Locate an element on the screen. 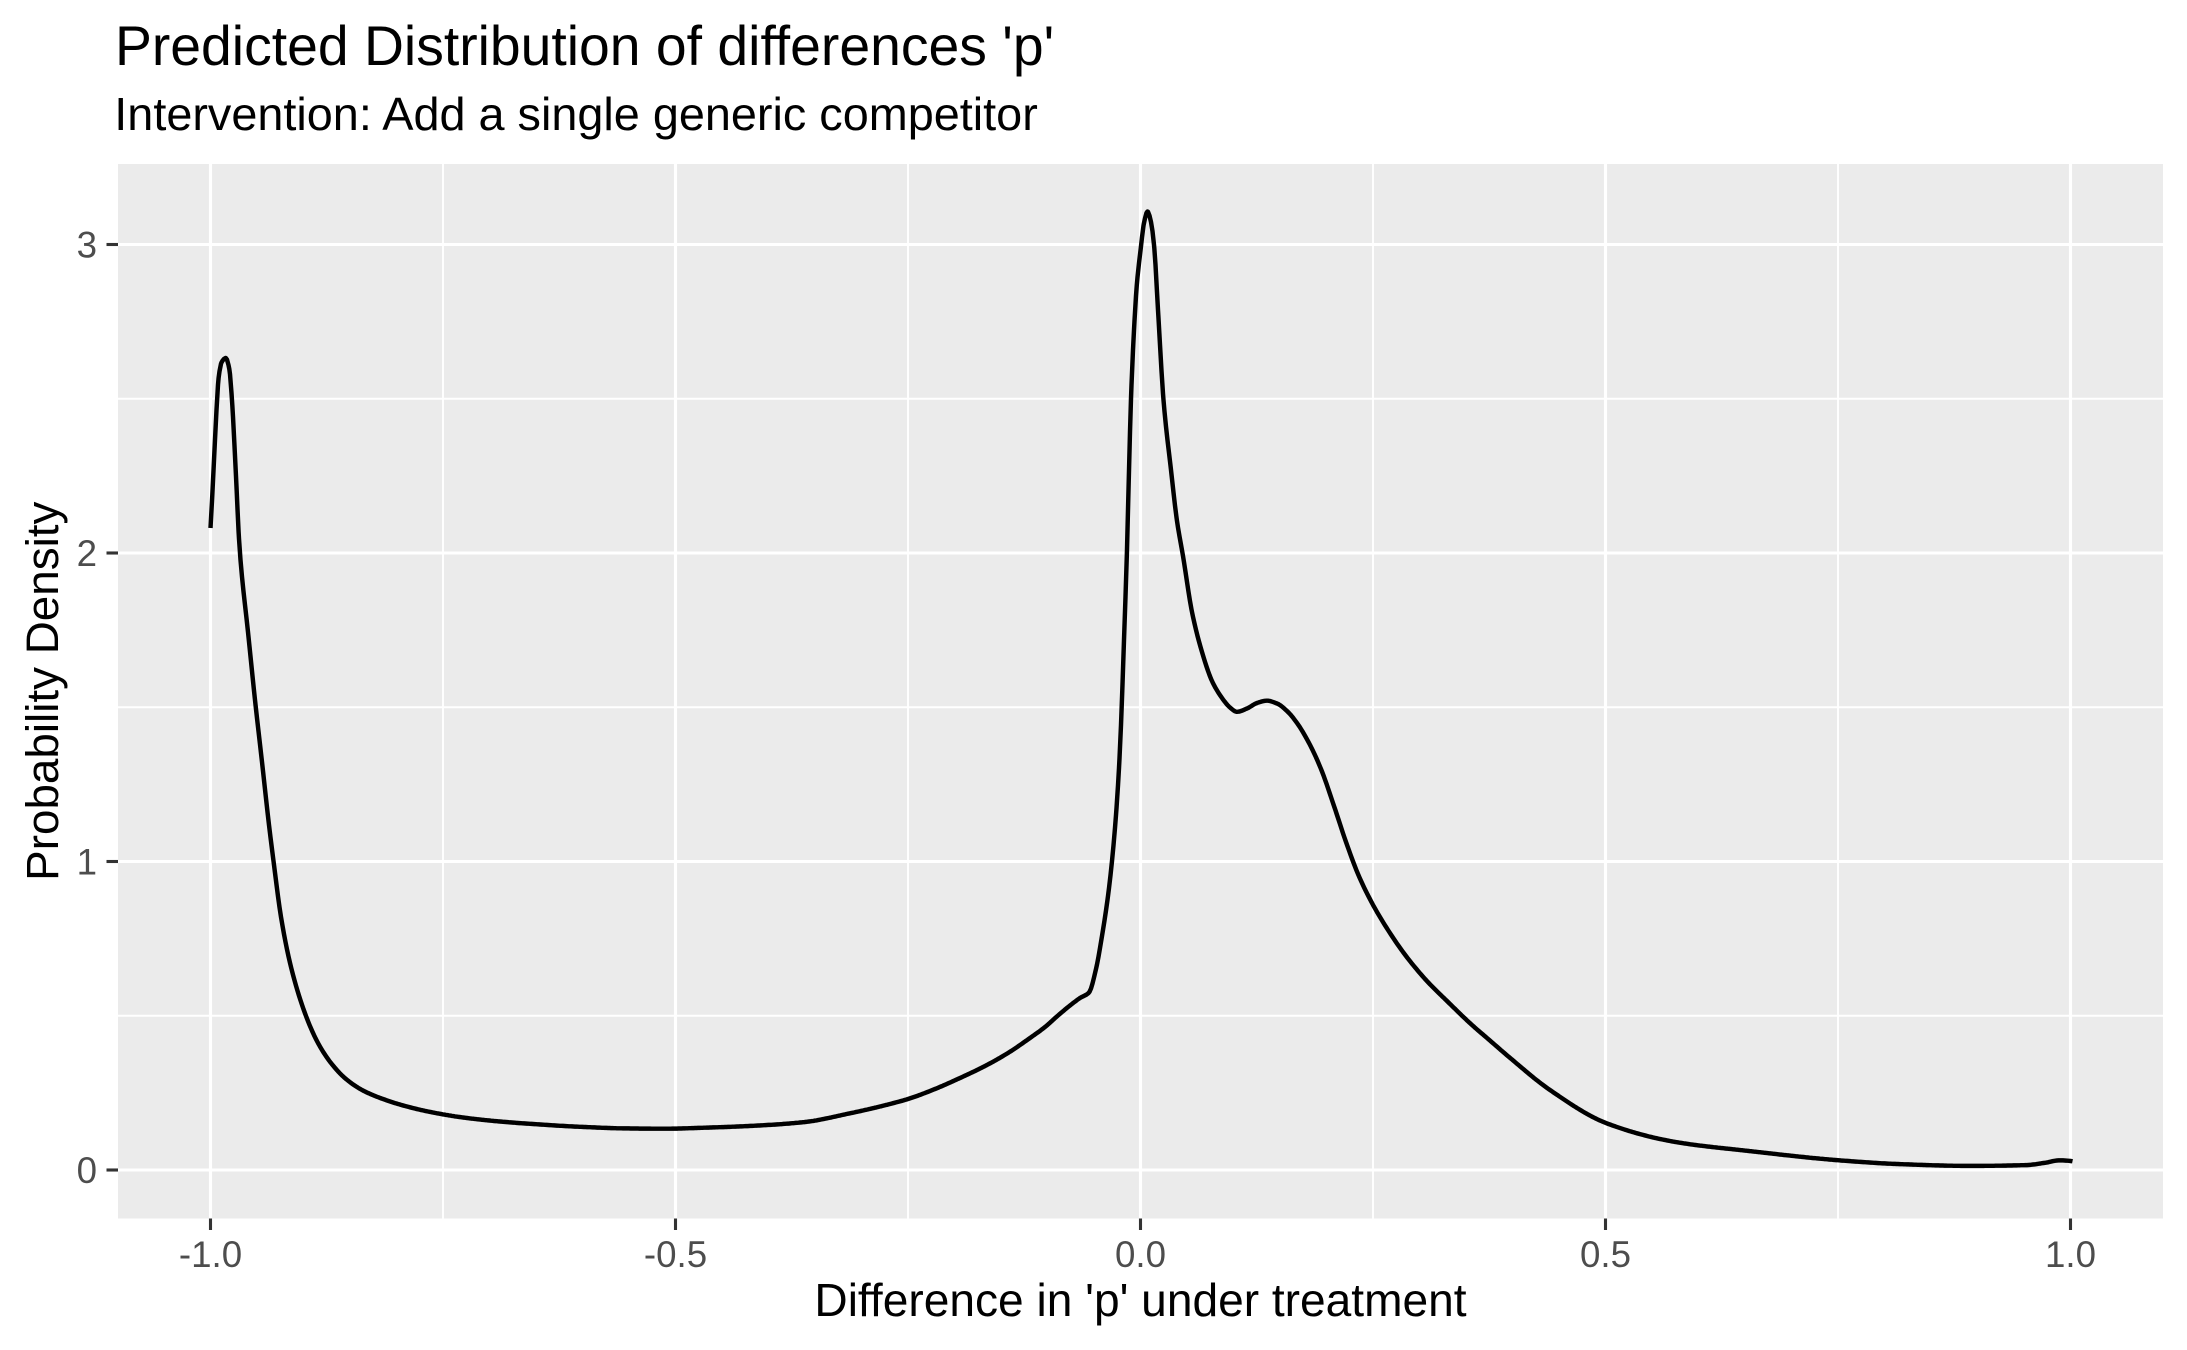 The image size is (2187, 1350). svg-text: 0.0 is located at coordinates (1140, 1254).